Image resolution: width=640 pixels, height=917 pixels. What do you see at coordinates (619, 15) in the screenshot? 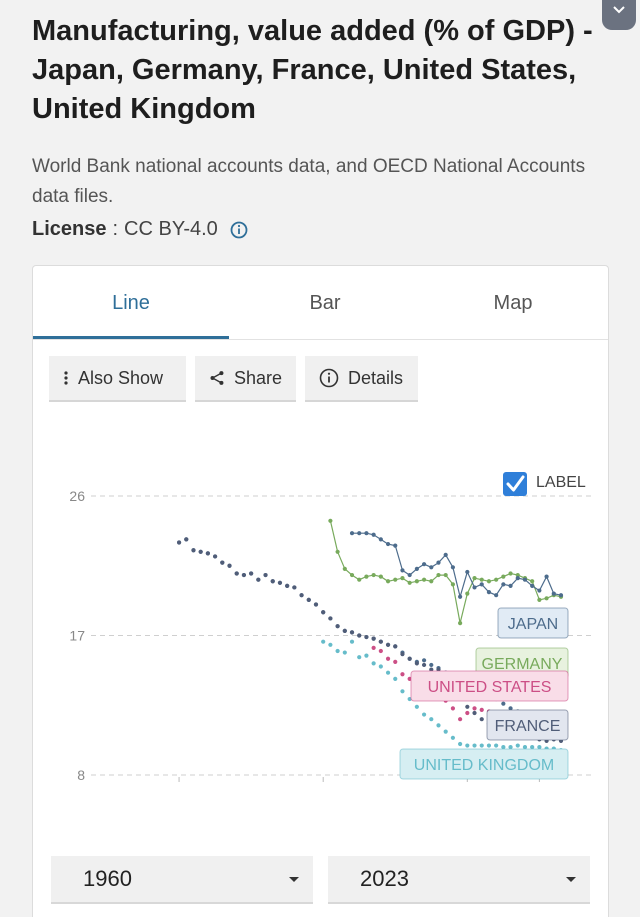
I see `collapse-button` at bounding box center [619, 15].